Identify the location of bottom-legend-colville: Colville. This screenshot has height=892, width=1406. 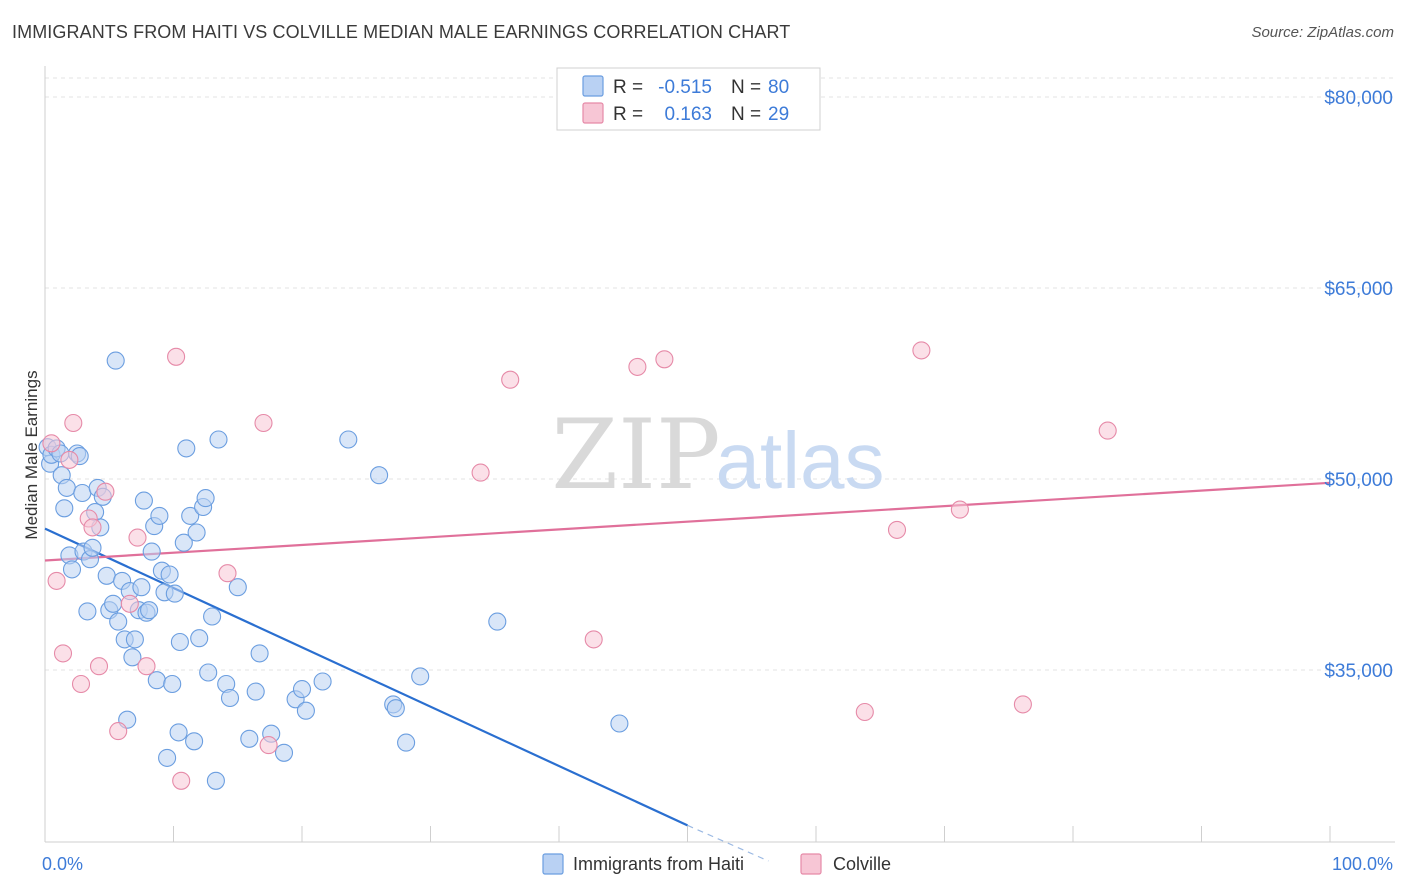
(862, 864).